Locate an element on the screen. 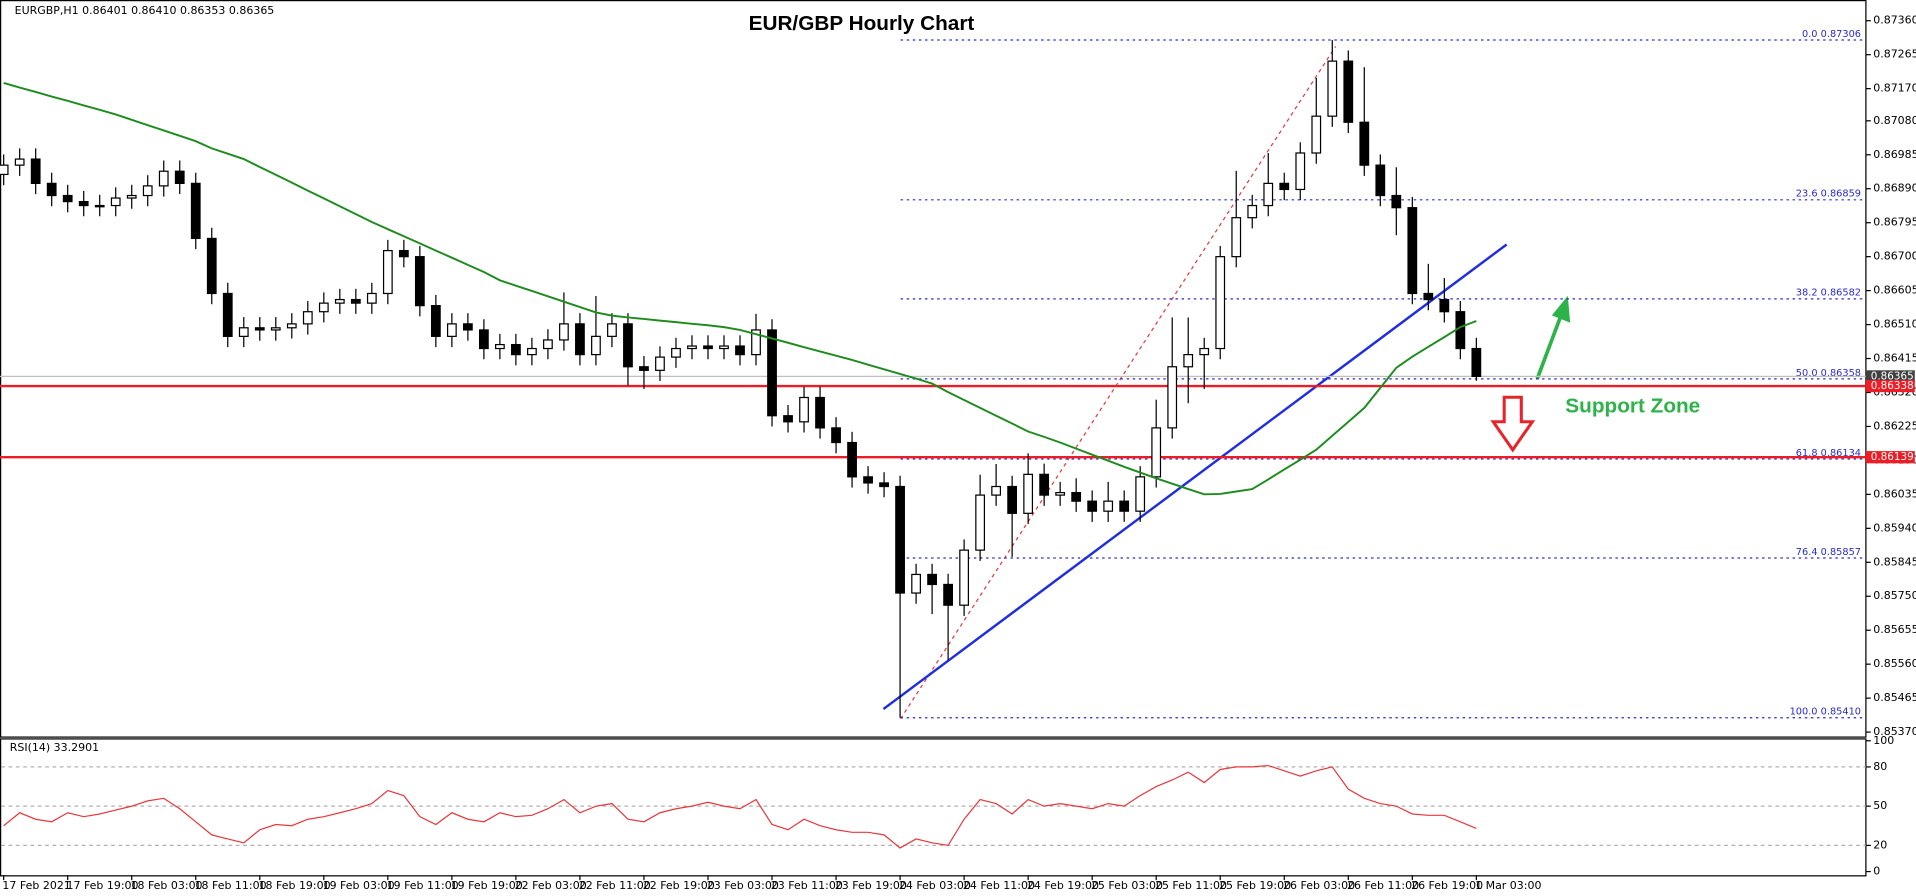 The width and height of the screenshot is (1916, 896). x-tick-label: 1 Mar 03:00 is located at coordinates (1508, 885).